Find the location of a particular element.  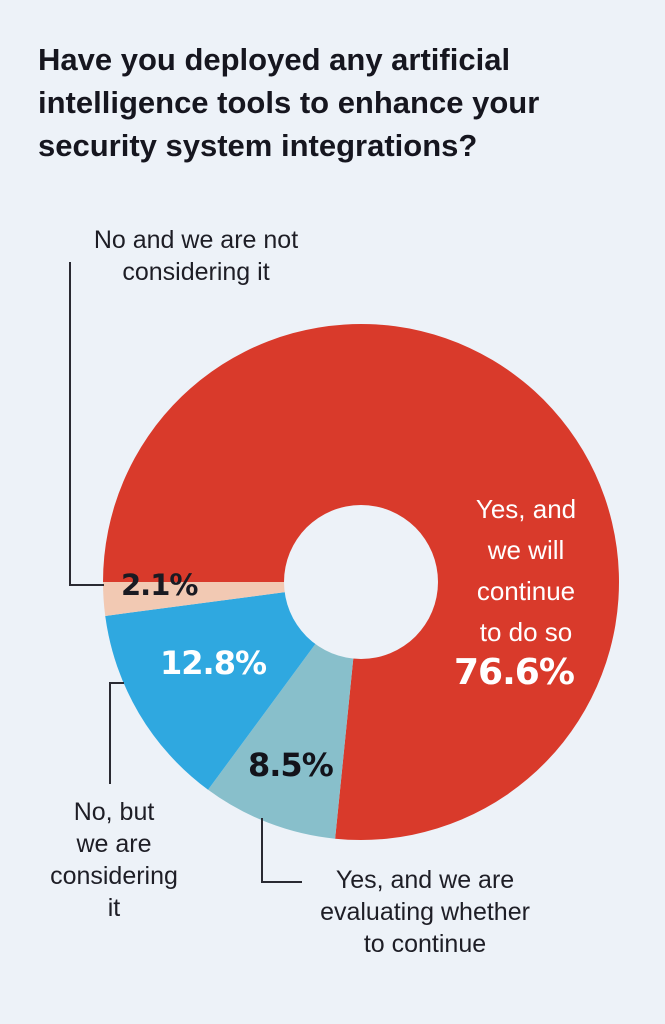

callout-considering-line-1: No, but is located at coordinates (114, 812).